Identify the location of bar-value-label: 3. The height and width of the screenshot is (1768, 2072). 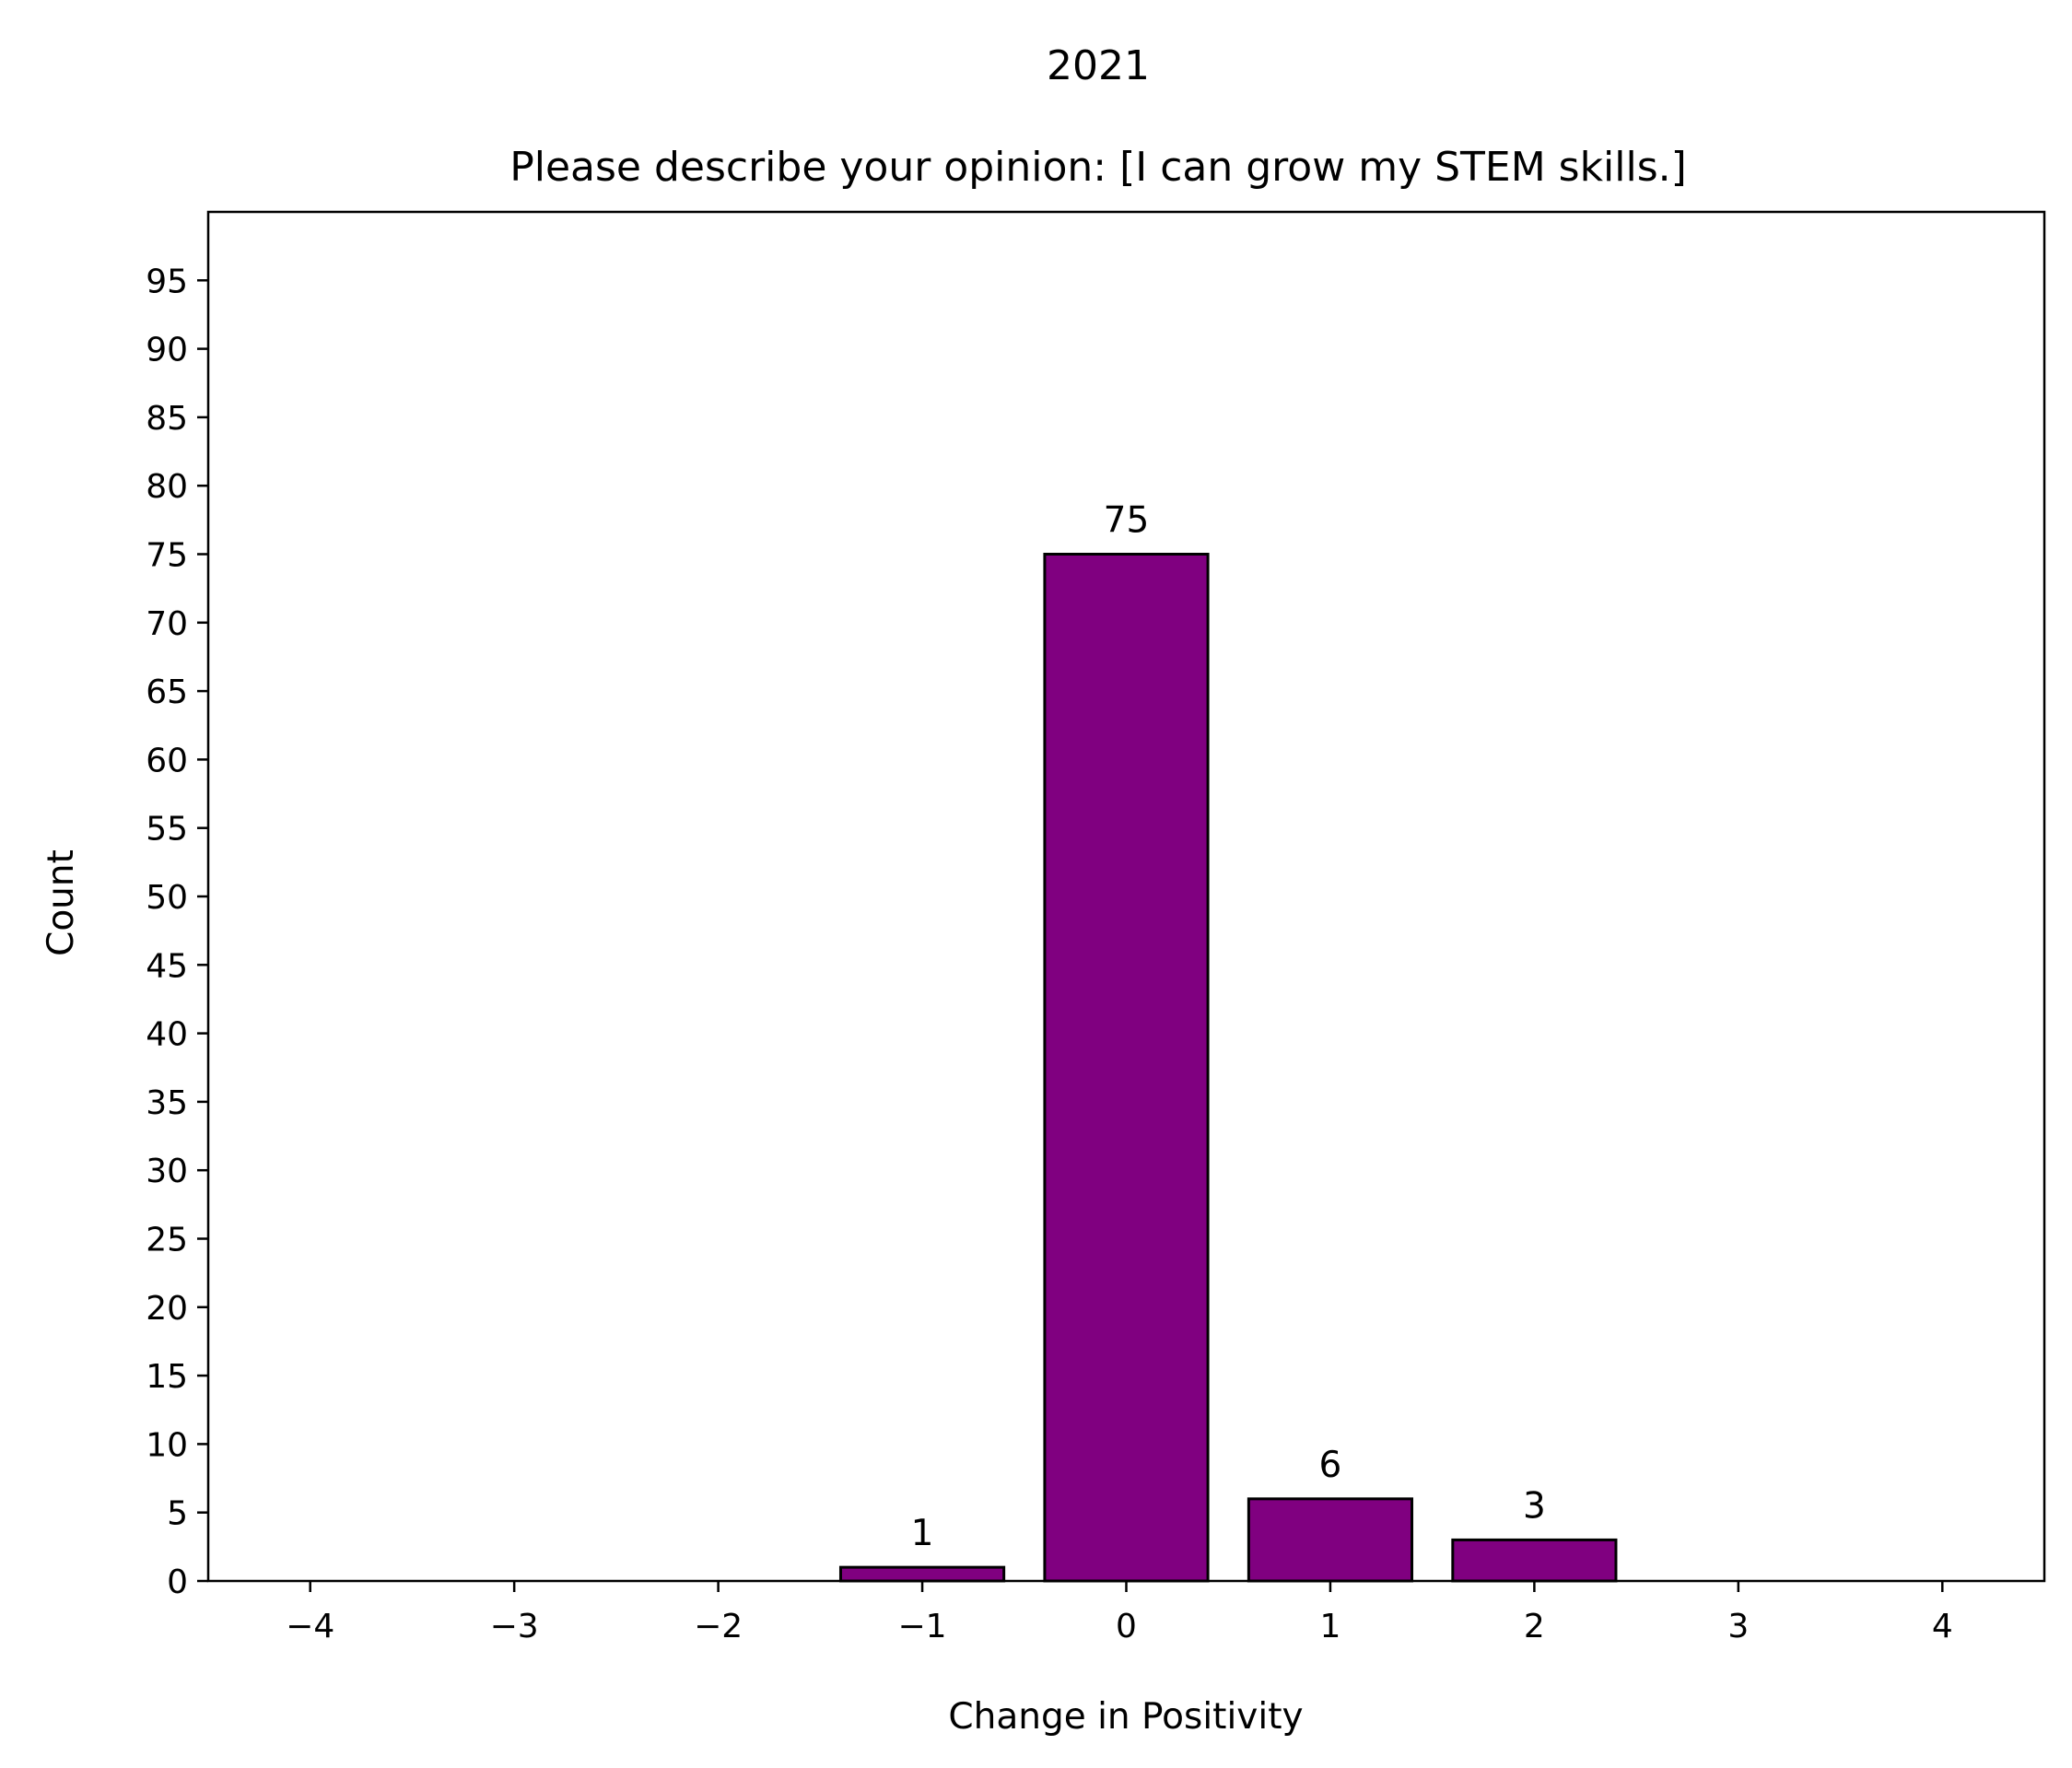
(1534, 1506).